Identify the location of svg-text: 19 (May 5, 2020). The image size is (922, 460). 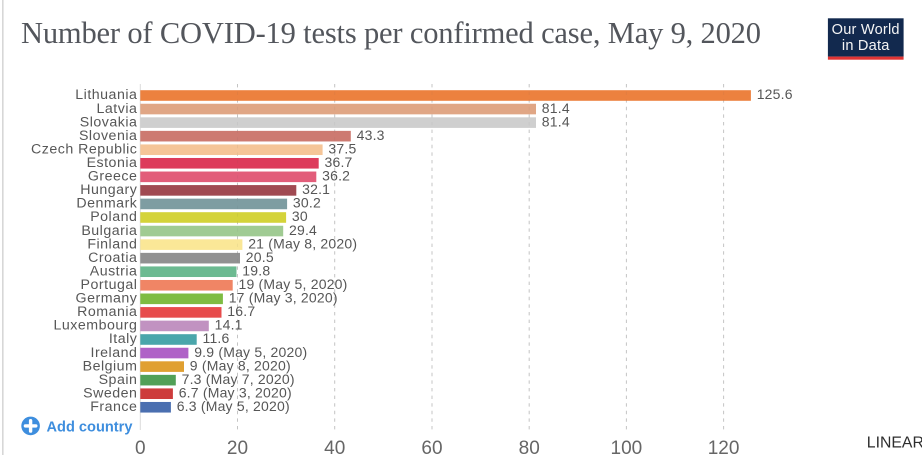
(293, 284).